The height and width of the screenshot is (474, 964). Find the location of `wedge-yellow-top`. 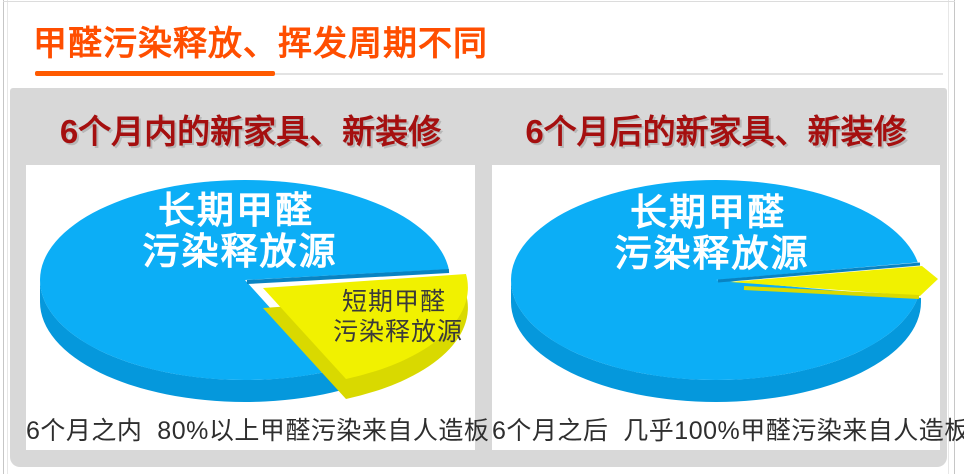

wedge-yellow-top is located at coordinates (365, 326).